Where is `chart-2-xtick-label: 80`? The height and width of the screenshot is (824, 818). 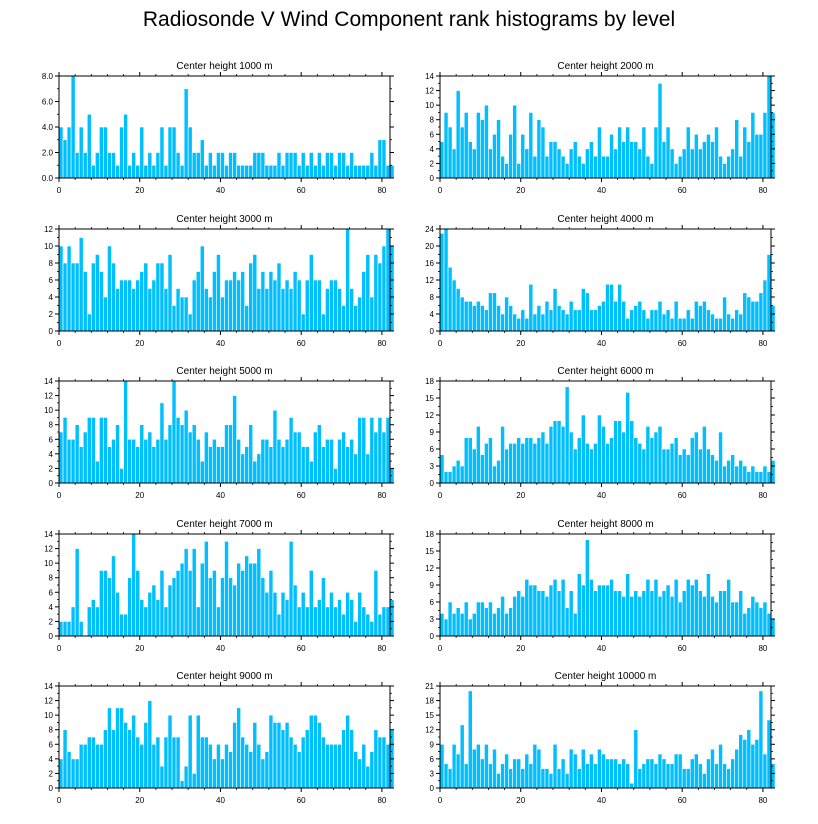
chart-2-xtick-label: 80 is located at coordinates (762, 190).